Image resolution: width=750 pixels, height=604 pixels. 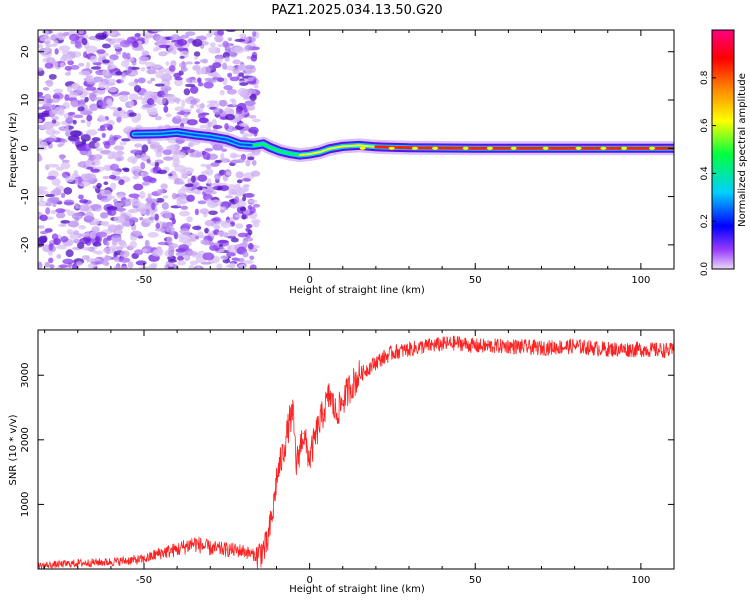 What do you see at coordinates (13, 449) in the screenshot?
I see `snr-y-axis-label: SNR (10 * v/v)` at bounding box center [13, 449].